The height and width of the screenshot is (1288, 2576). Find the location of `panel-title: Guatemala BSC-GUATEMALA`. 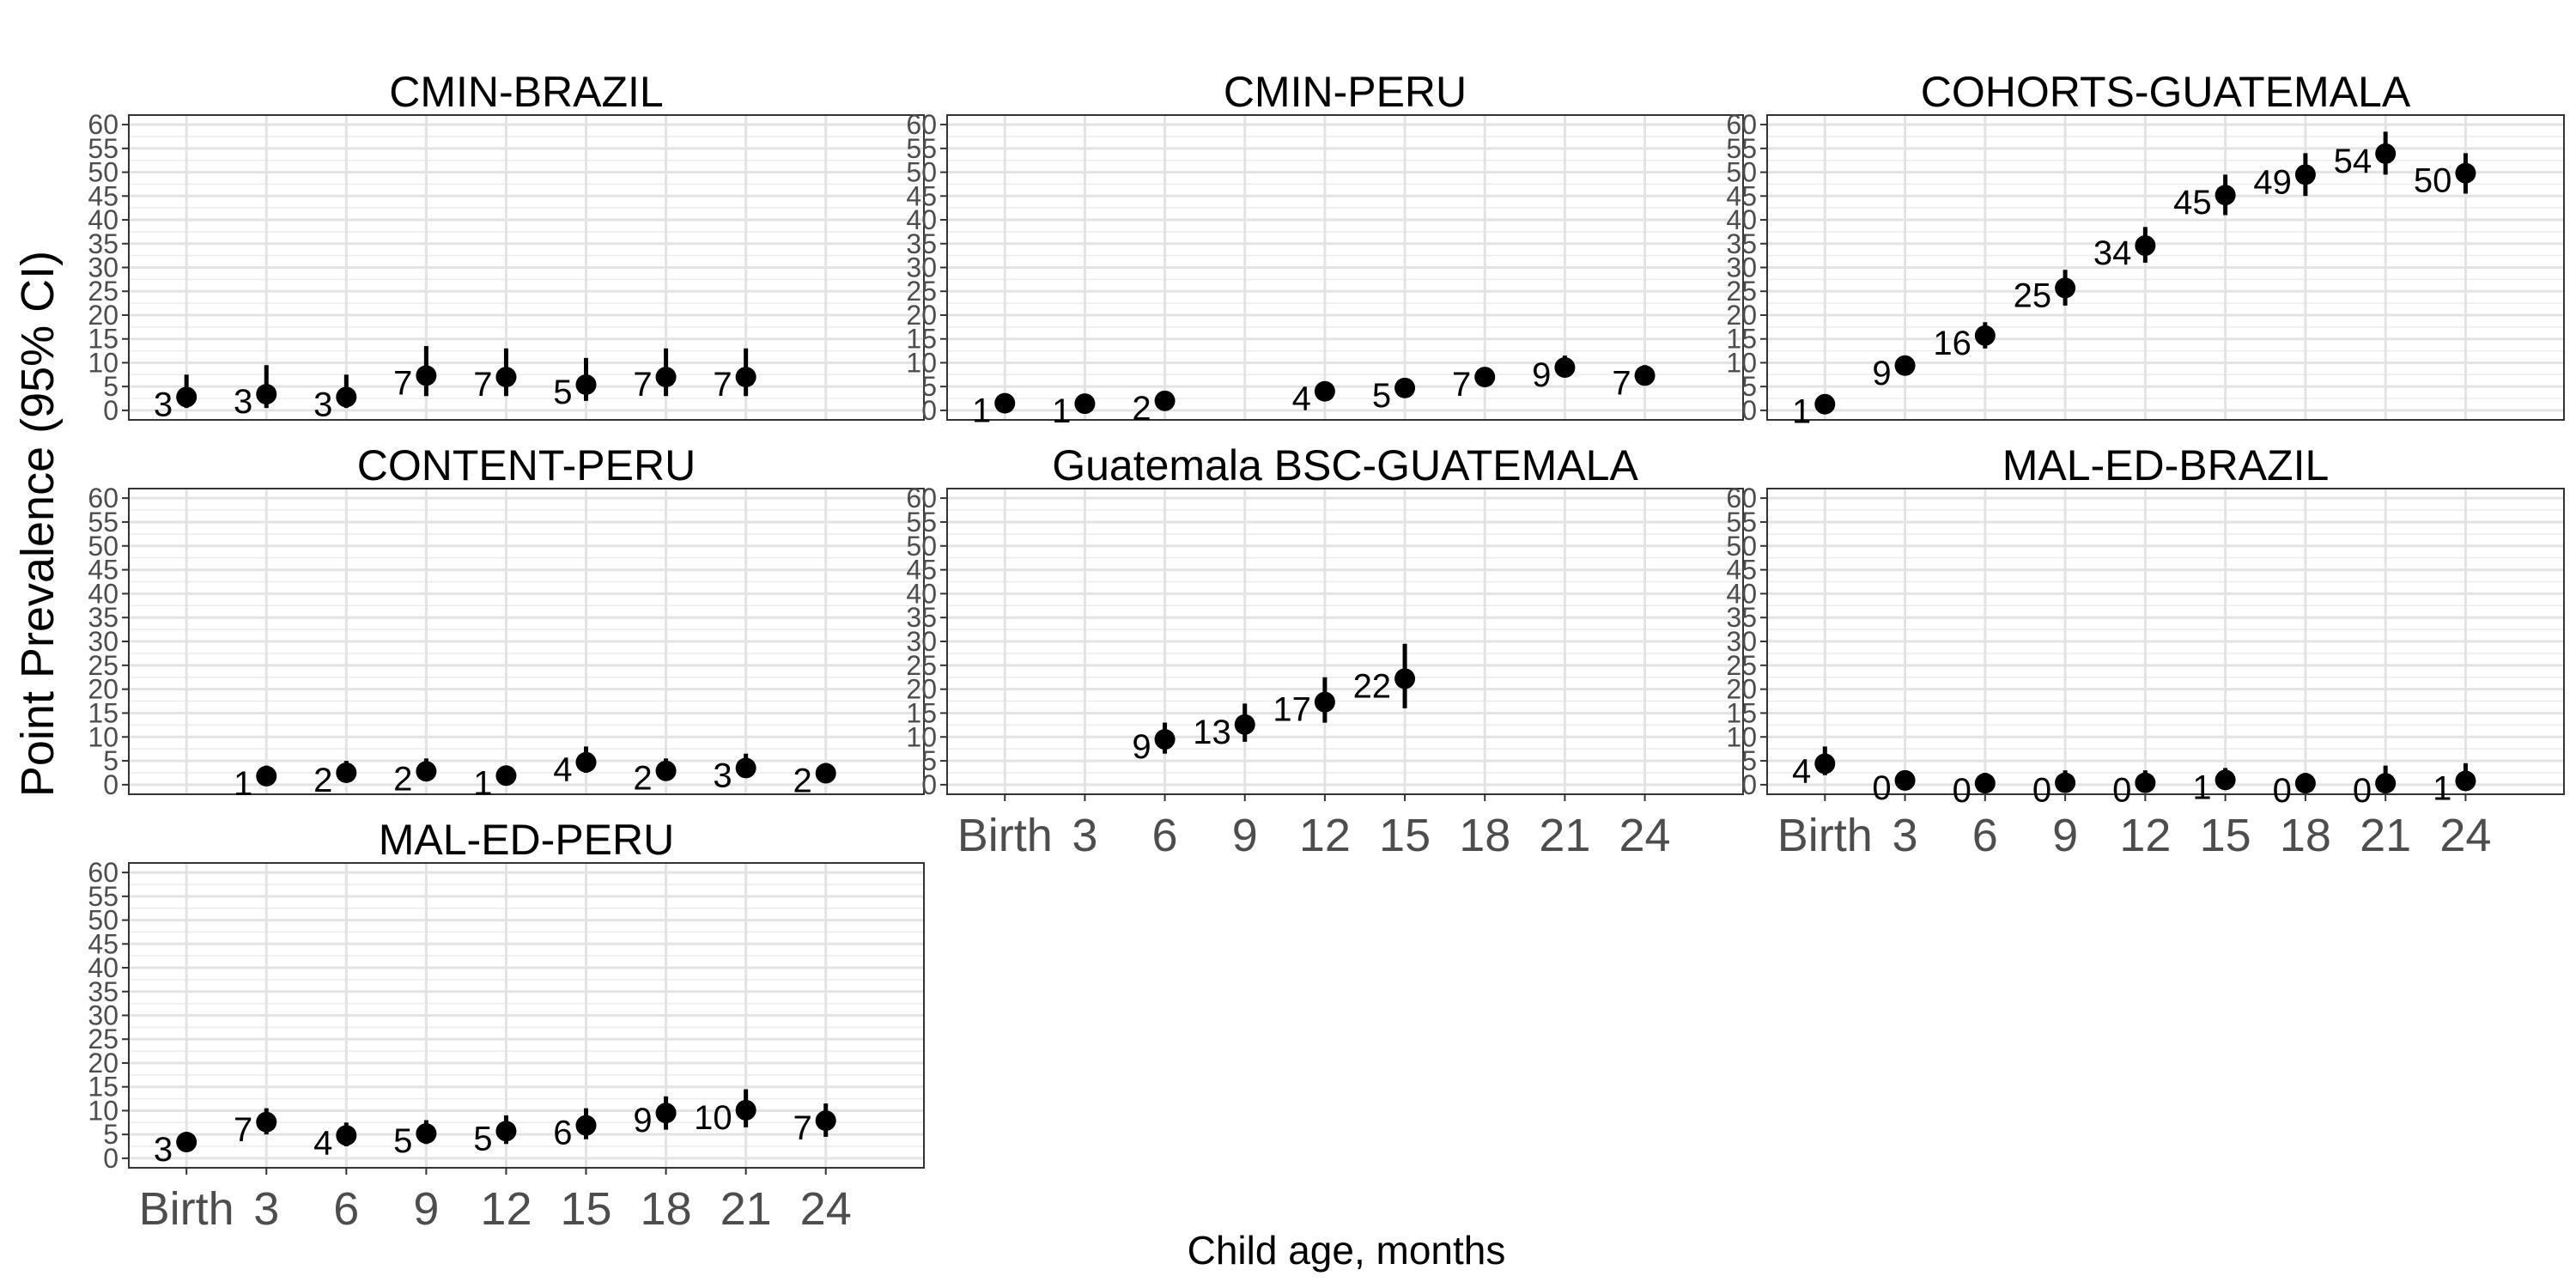

panel-title: Guatemala BSC-GUATEMALA is located at coordinates (1345, 465).